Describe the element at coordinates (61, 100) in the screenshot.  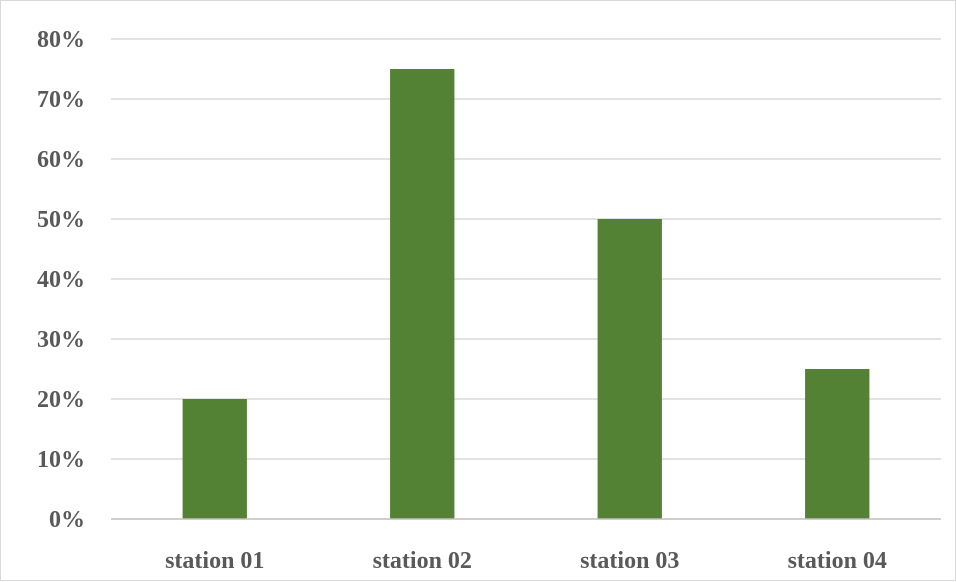
I see `y-tick-label: 70%` at that location.